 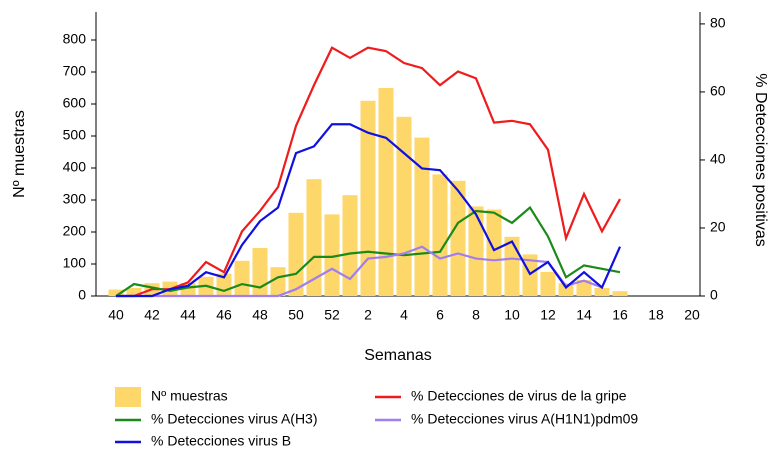 I want to click on x-tick-label: 12, so click(x=548, y=315).